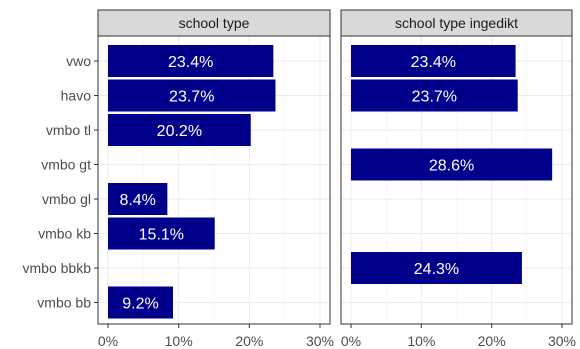 This screenshot has width=580, height=349. I want to click on facet-title: school type, so click(214, 23).